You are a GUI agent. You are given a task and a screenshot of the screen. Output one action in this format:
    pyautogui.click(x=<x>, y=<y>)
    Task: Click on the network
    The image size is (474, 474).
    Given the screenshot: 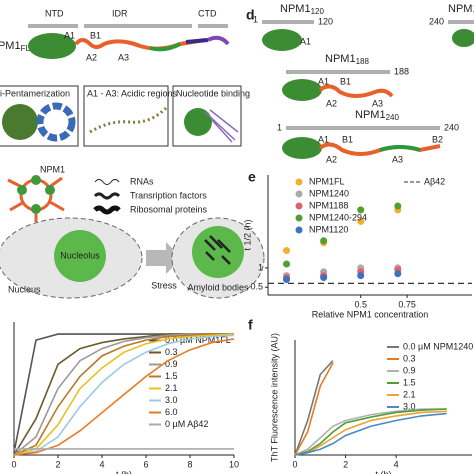 What is the action you would take?
    pyautogui.click(x=36, y=199)
    